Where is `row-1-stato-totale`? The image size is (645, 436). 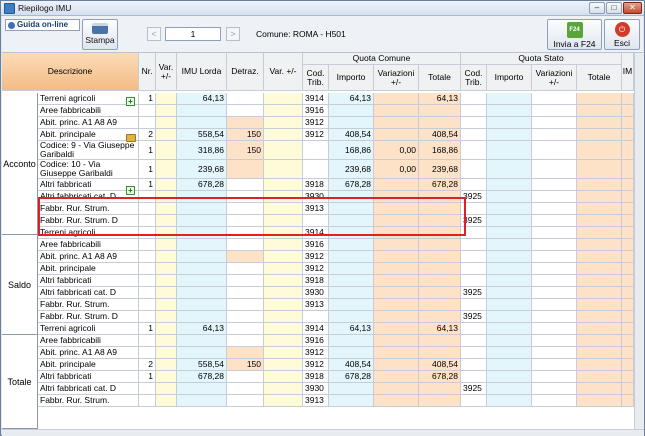
row-1-stato-totale is located at coordinates (599, 111).